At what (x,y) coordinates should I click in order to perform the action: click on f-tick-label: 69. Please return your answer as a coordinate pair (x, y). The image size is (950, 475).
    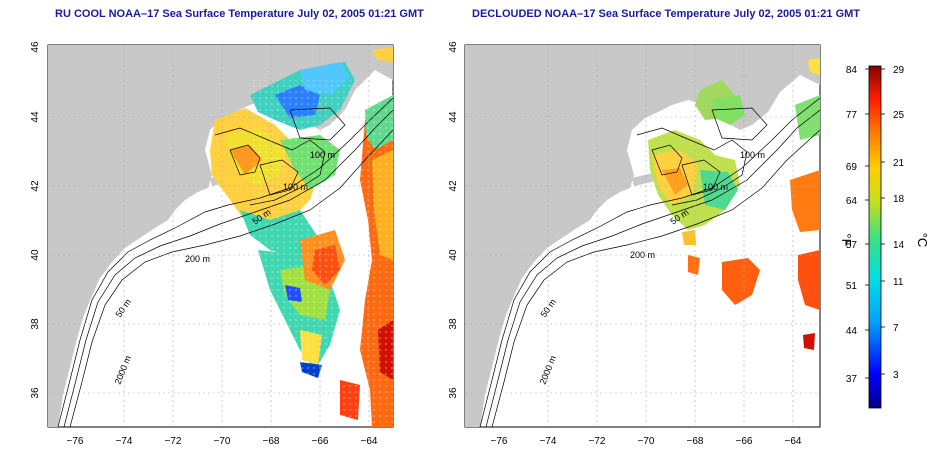
    Looking at the image, I should click on (852, 167).